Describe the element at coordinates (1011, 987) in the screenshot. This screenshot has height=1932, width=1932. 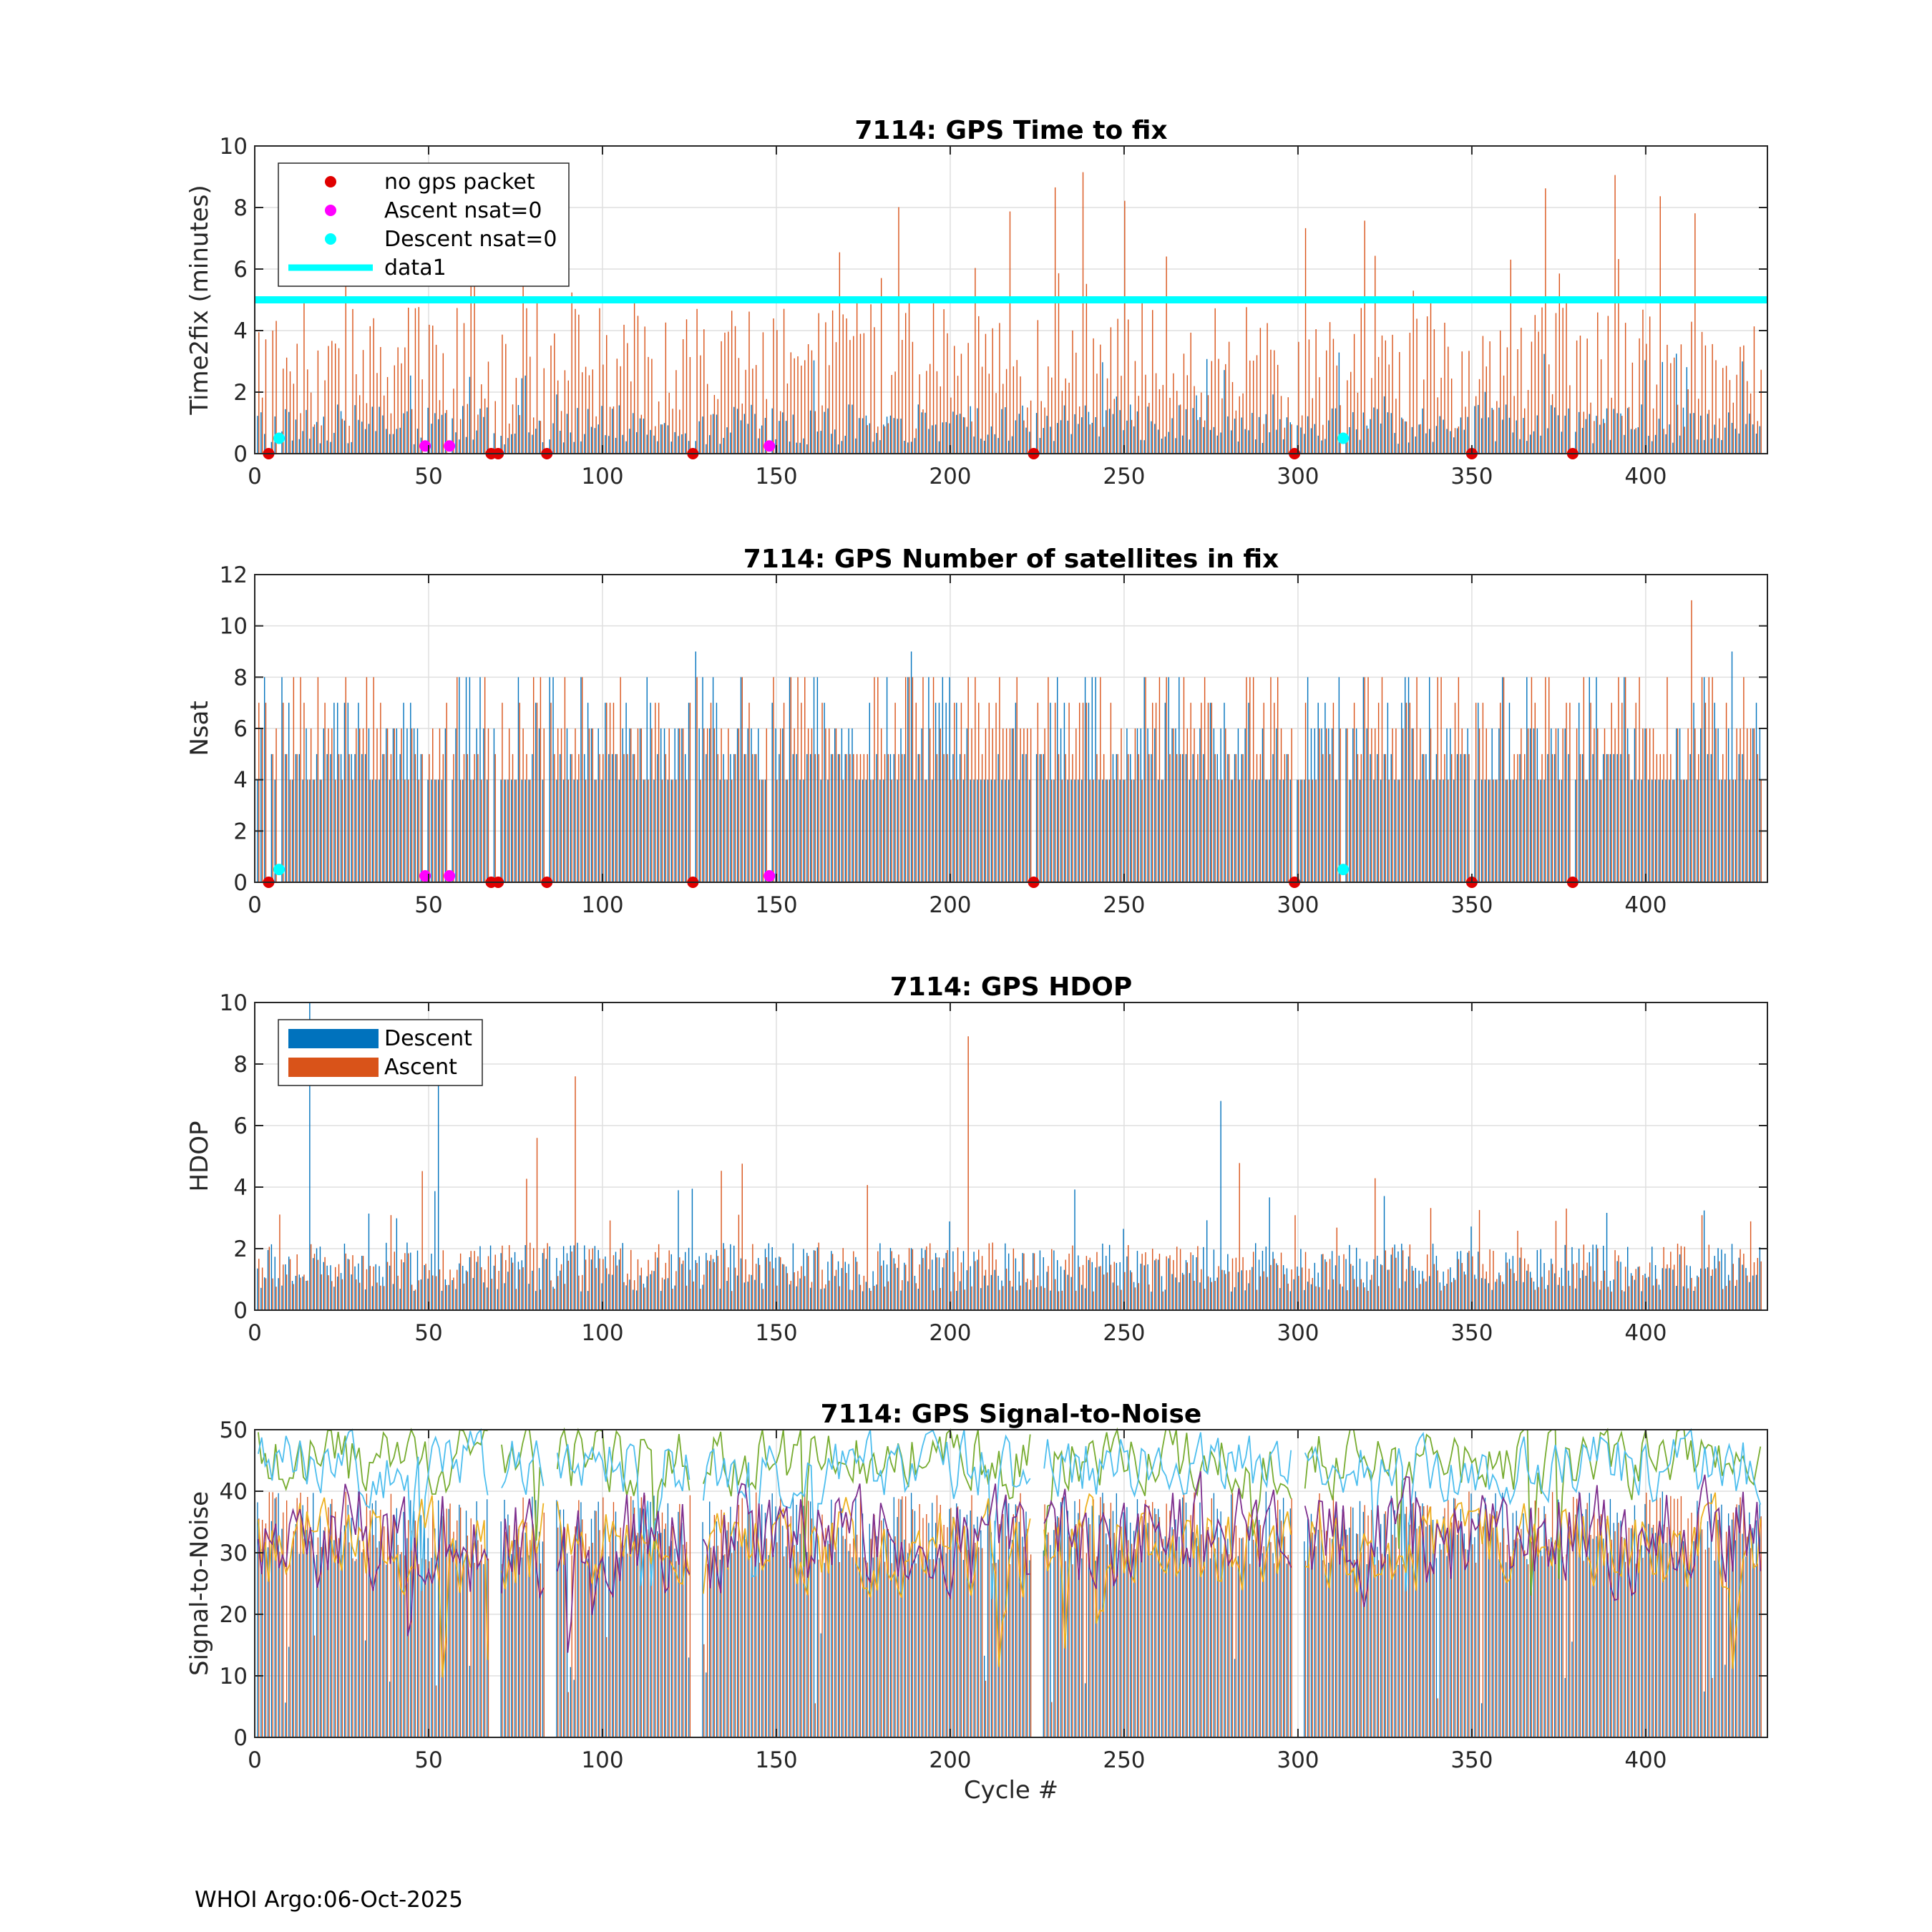
I see `hdop-title: 7114: GPS HDOP` at that location.